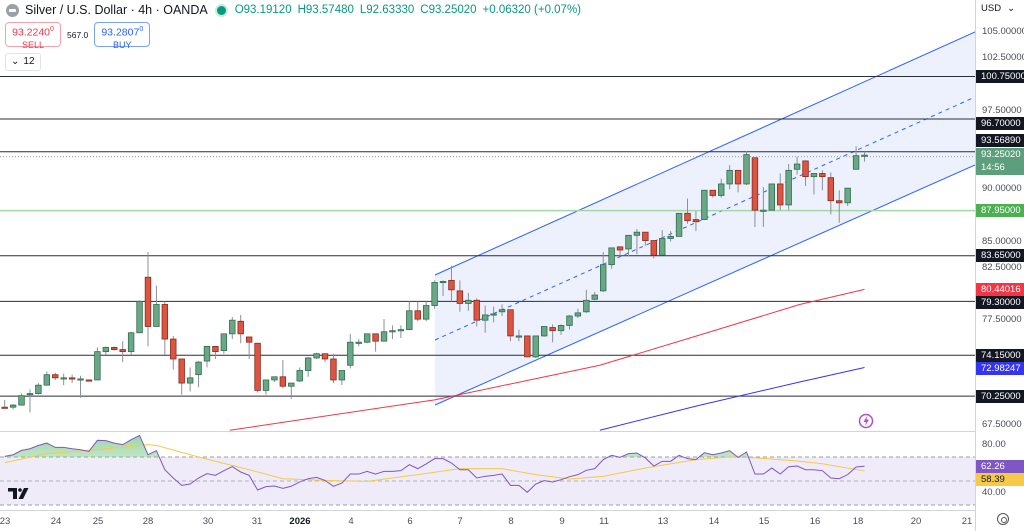 The height and width of the screenshot is (531, 1024). I want to click on buy-button: 93.28070 BUY, so click(122, 36).